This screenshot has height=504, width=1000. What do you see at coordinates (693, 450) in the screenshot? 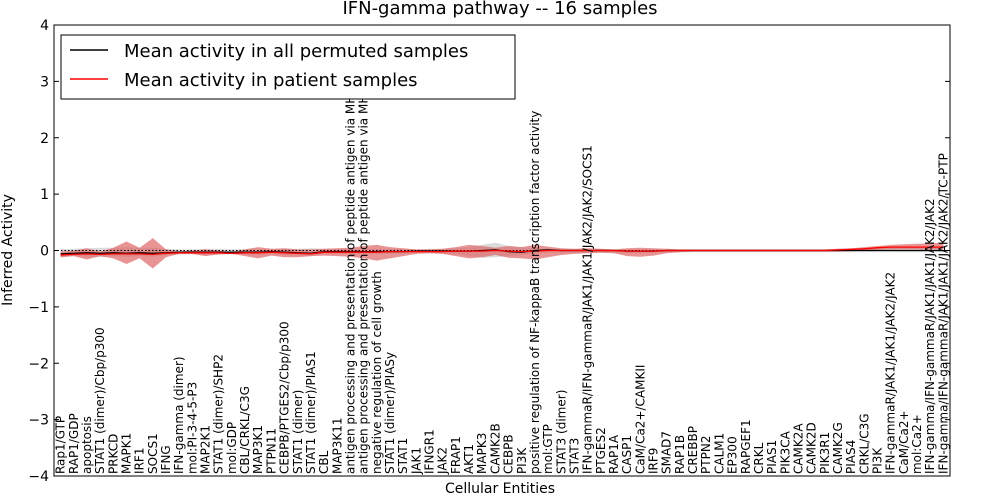
I see `x-tick-label: CREBBP` at bounding box center [693, 450].